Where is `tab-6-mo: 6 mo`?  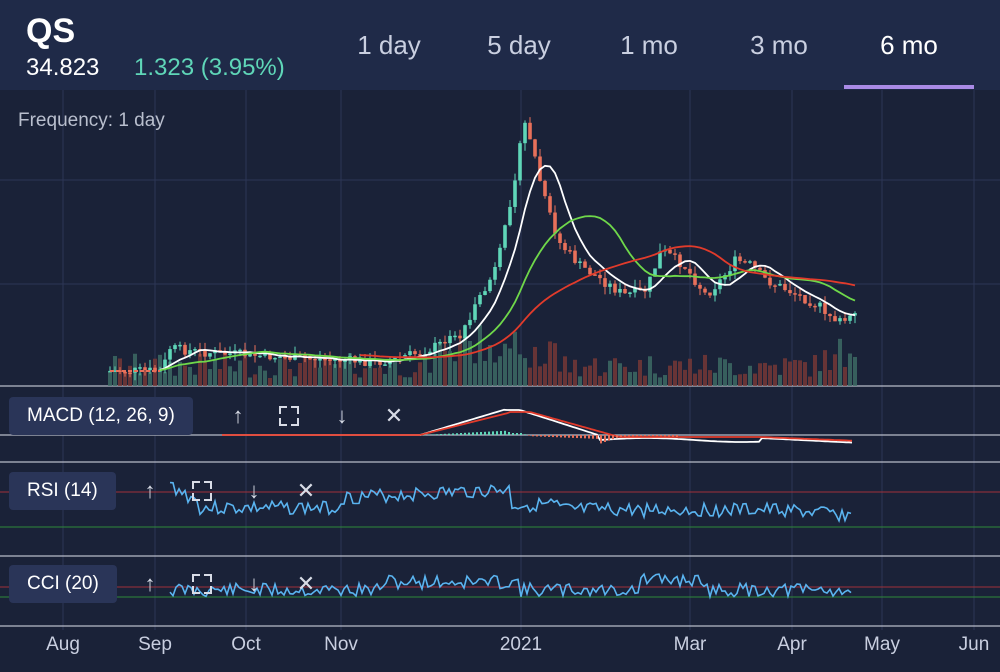 tab-6-mo: 6 mo is located at coordinates (909, 45).